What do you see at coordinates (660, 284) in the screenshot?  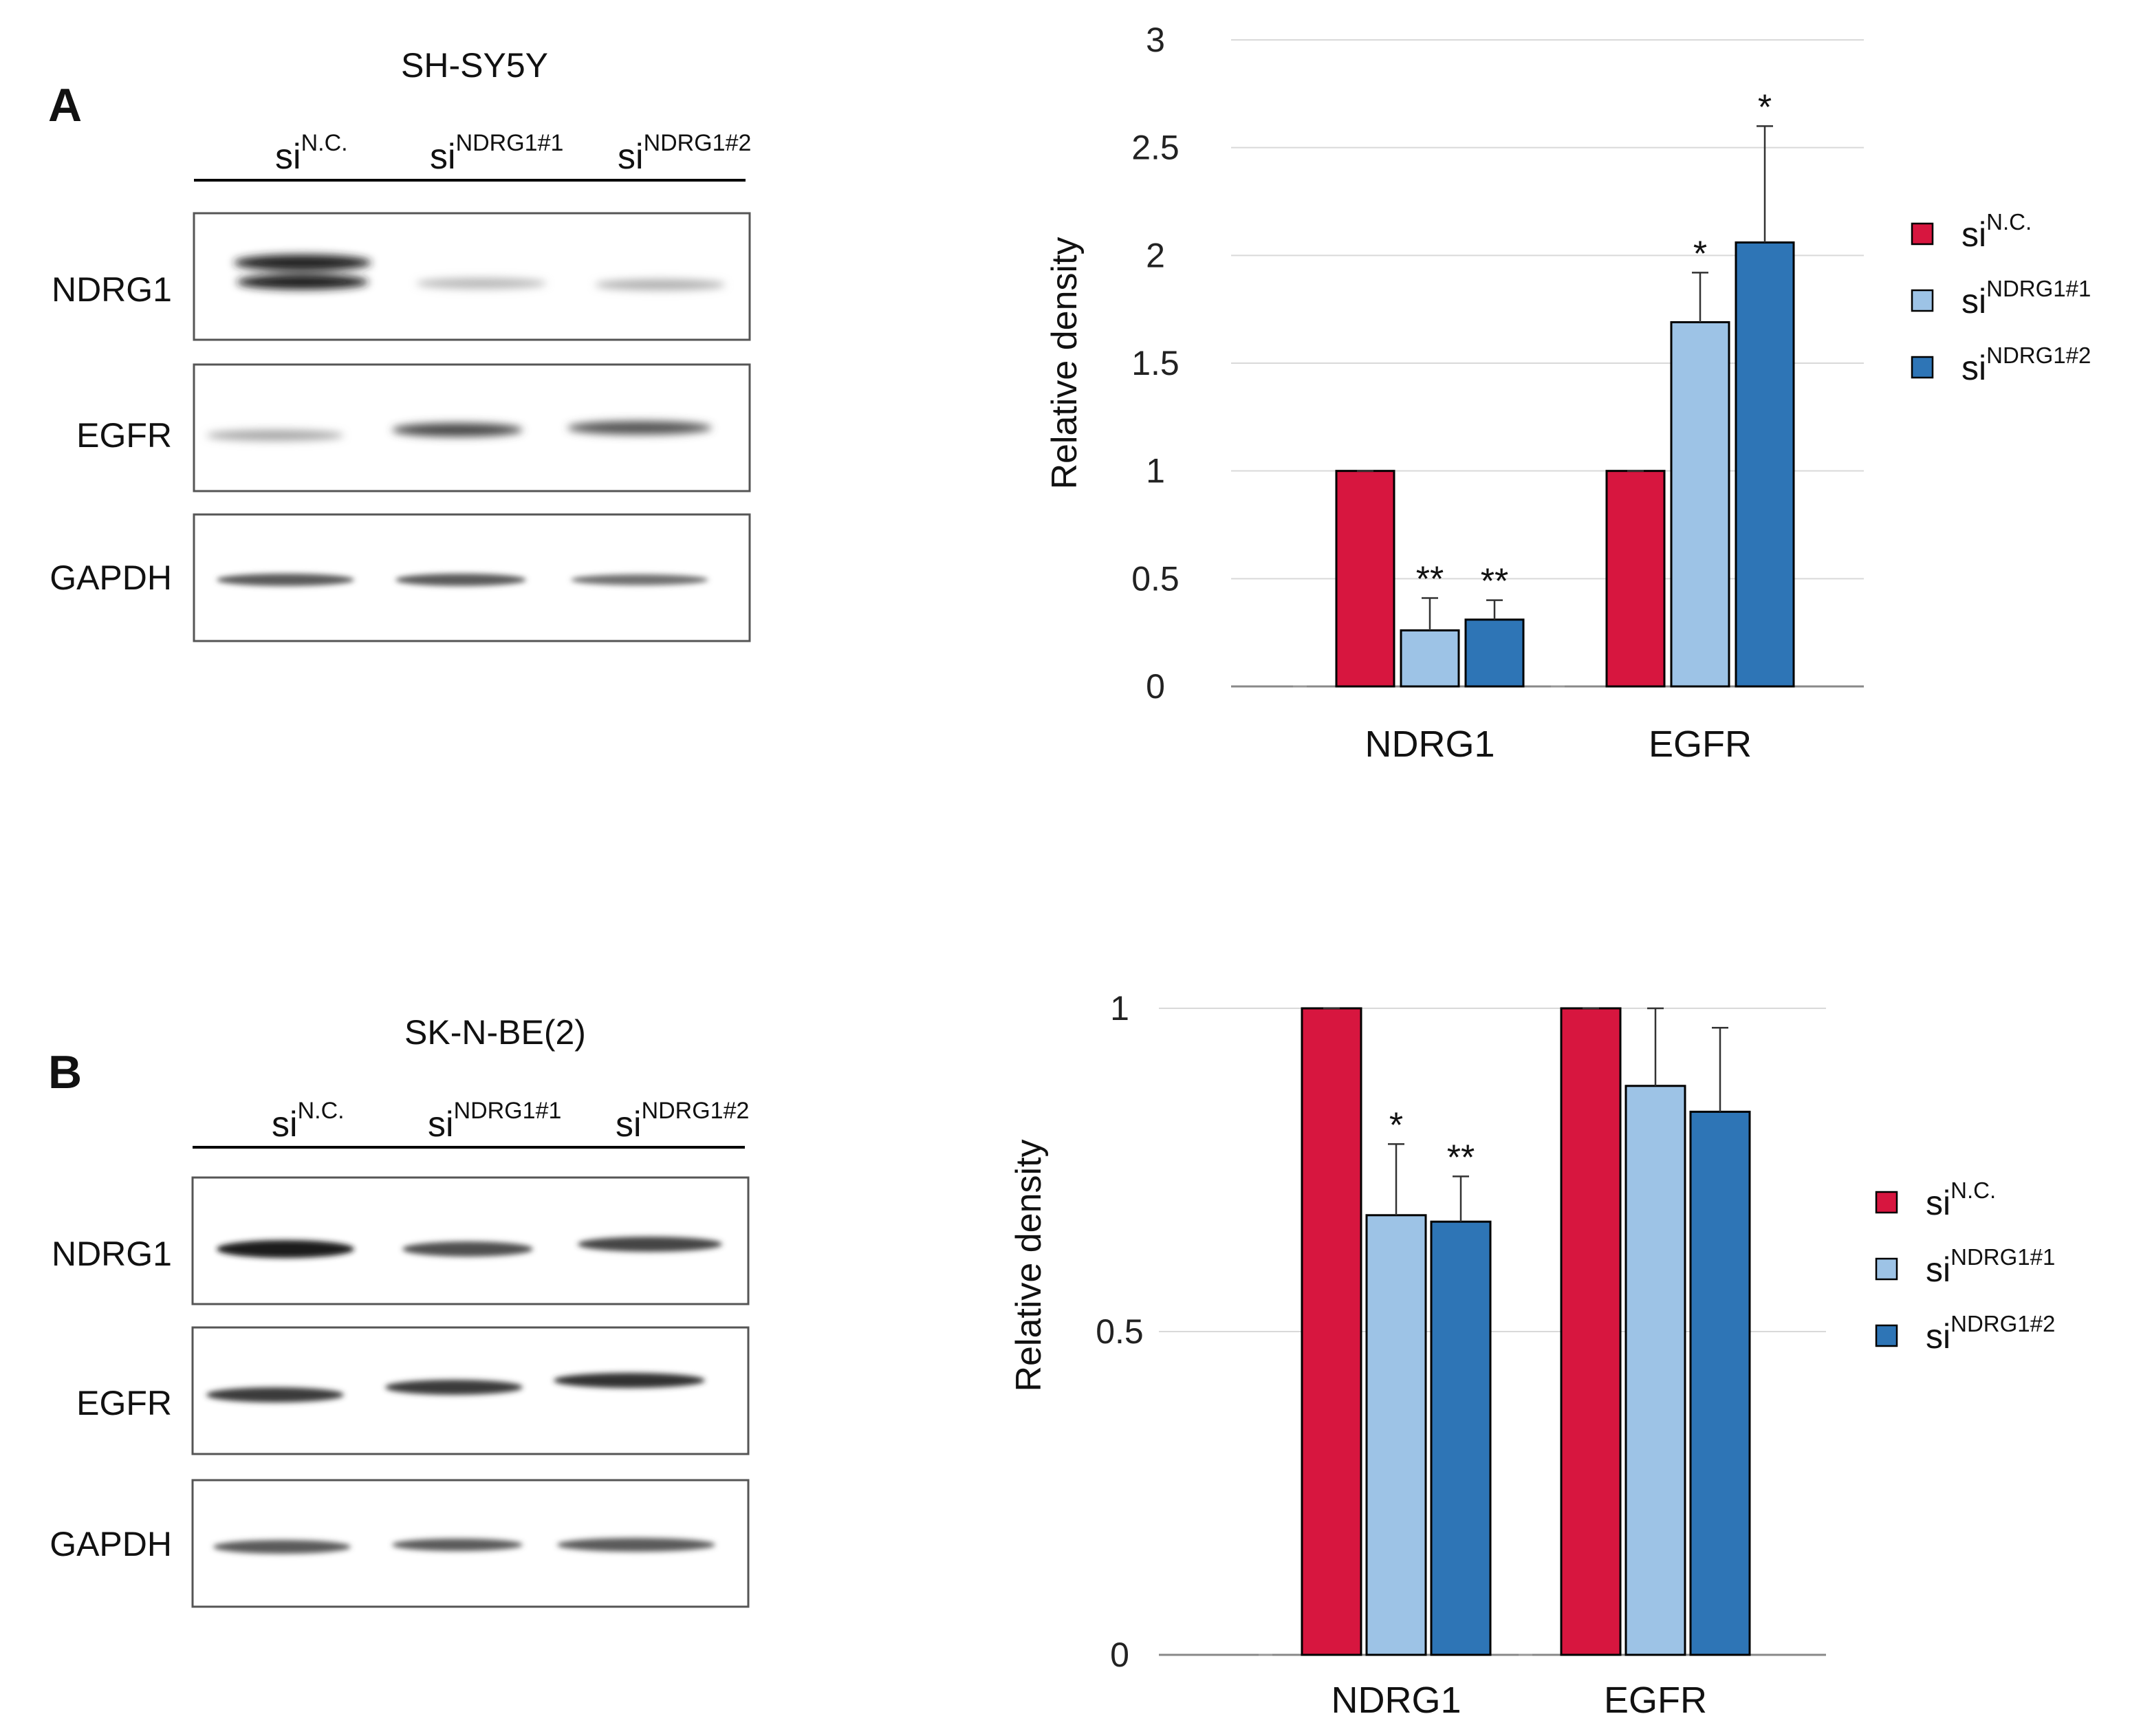 I see `panel-a-band-ndrg1-lane3` at bounding box center [660, 284].